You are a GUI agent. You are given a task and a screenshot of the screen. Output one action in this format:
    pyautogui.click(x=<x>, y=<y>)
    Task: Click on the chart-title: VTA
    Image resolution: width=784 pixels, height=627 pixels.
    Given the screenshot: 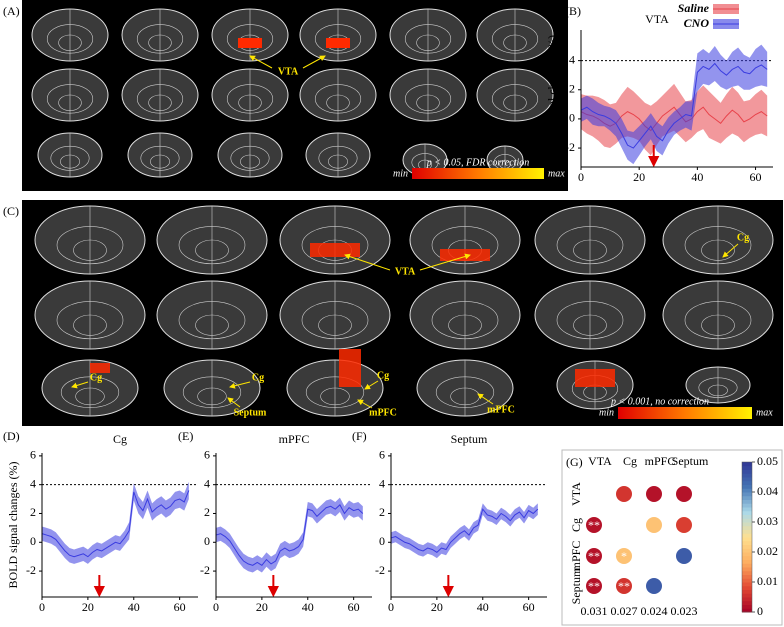 What is the action you would take?
    pyautogui.click(x=657, y=19)
    